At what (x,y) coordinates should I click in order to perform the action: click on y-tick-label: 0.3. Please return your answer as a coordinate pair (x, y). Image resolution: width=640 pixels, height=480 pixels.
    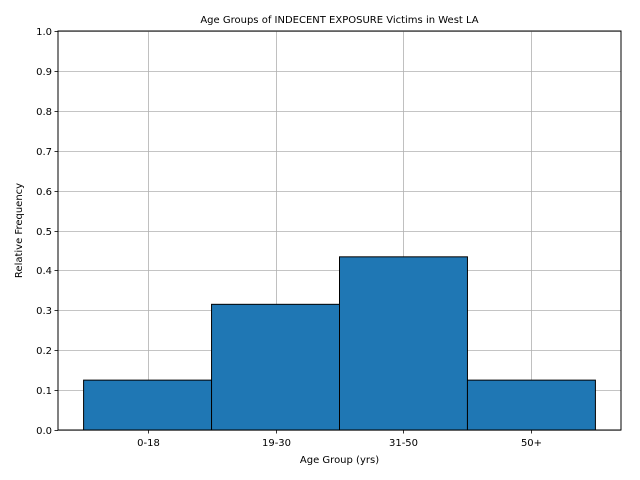
    Looking at the image, I should click on (44, 311).